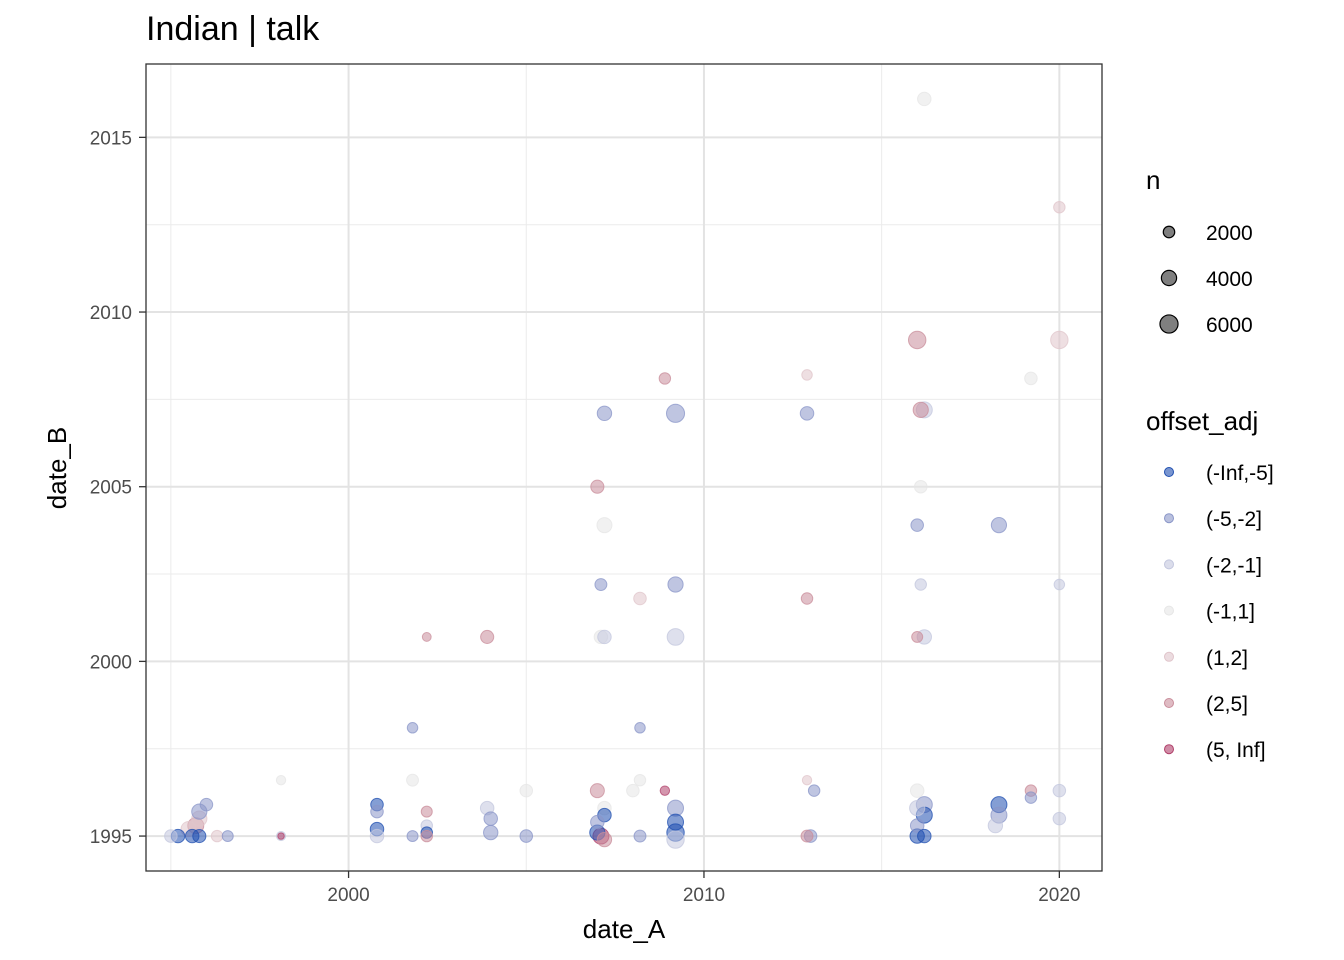  What do you see at coordinates (624, 929) in the screenshot?
I see `x-axis-title: date_A` at bounding box center [624, 929].